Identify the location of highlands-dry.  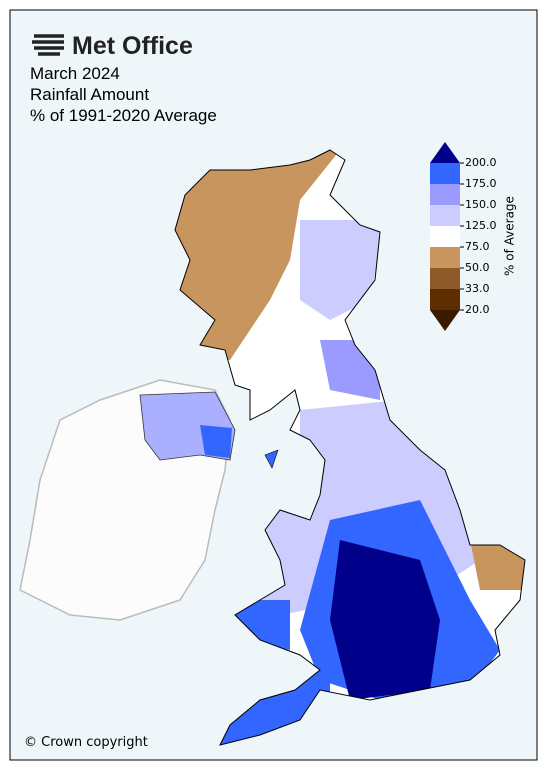
(257, 255).